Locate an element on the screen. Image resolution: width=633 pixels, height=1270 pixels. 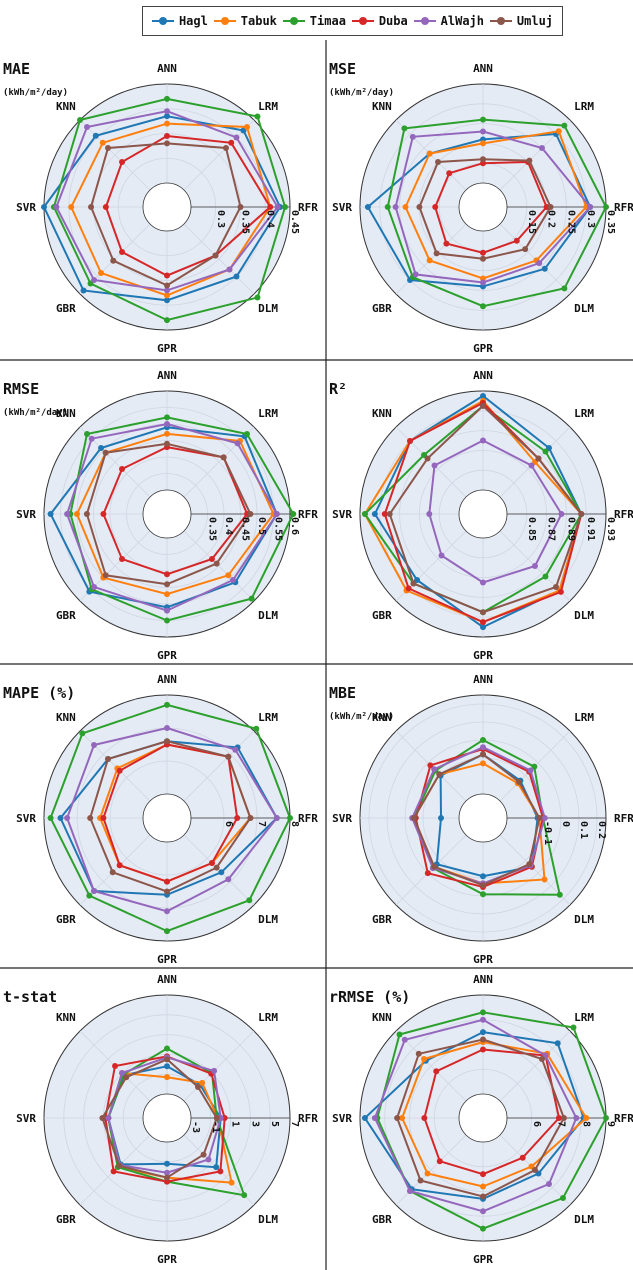
legend: Hagl Tabuk Timaa Duba AlWajh Umluj is located at coordinates (352, 21).